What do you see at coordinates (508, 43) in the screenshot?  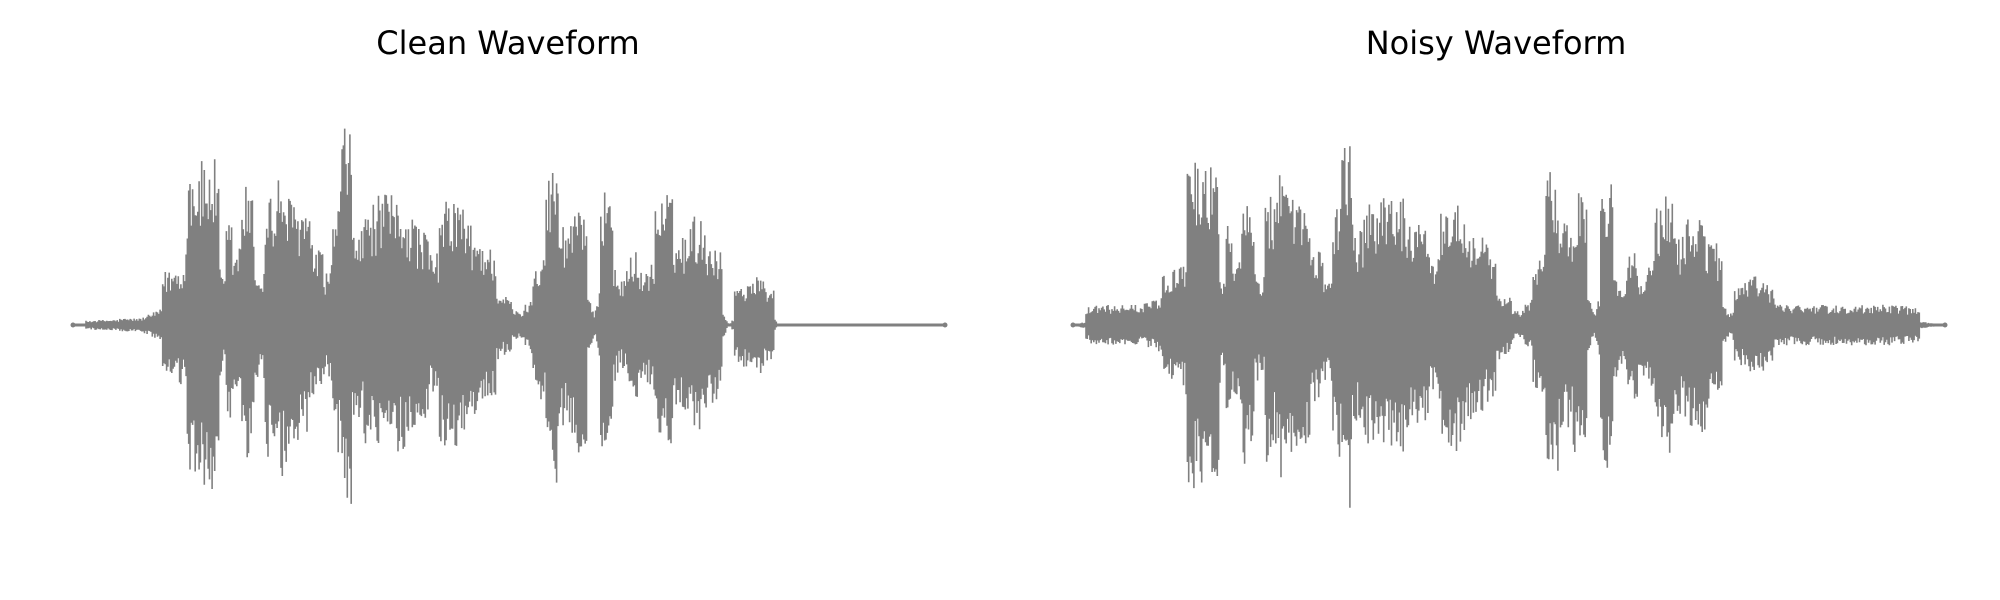 I see `clean-waveform-title: Clean Waveform` at bounding box center [508, 43].